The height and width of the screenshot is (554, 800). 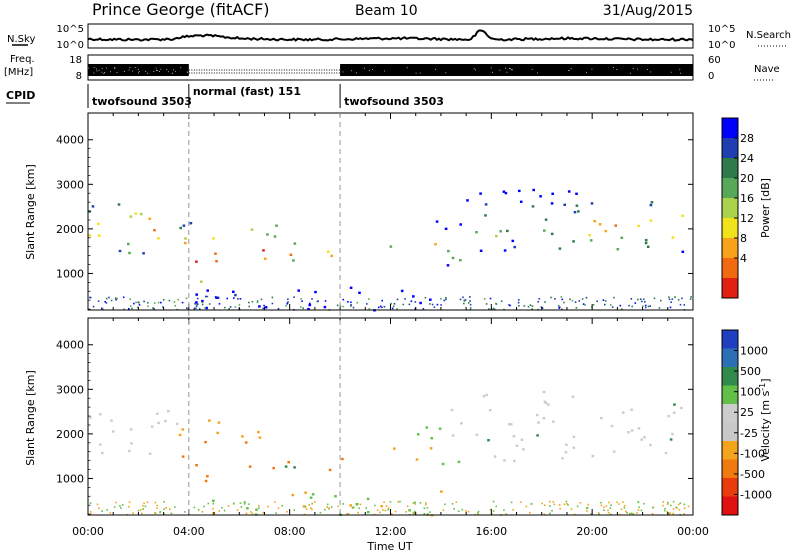 I want to click on colorbar-tick-label-7: -1000, so click(x=756, y=494).